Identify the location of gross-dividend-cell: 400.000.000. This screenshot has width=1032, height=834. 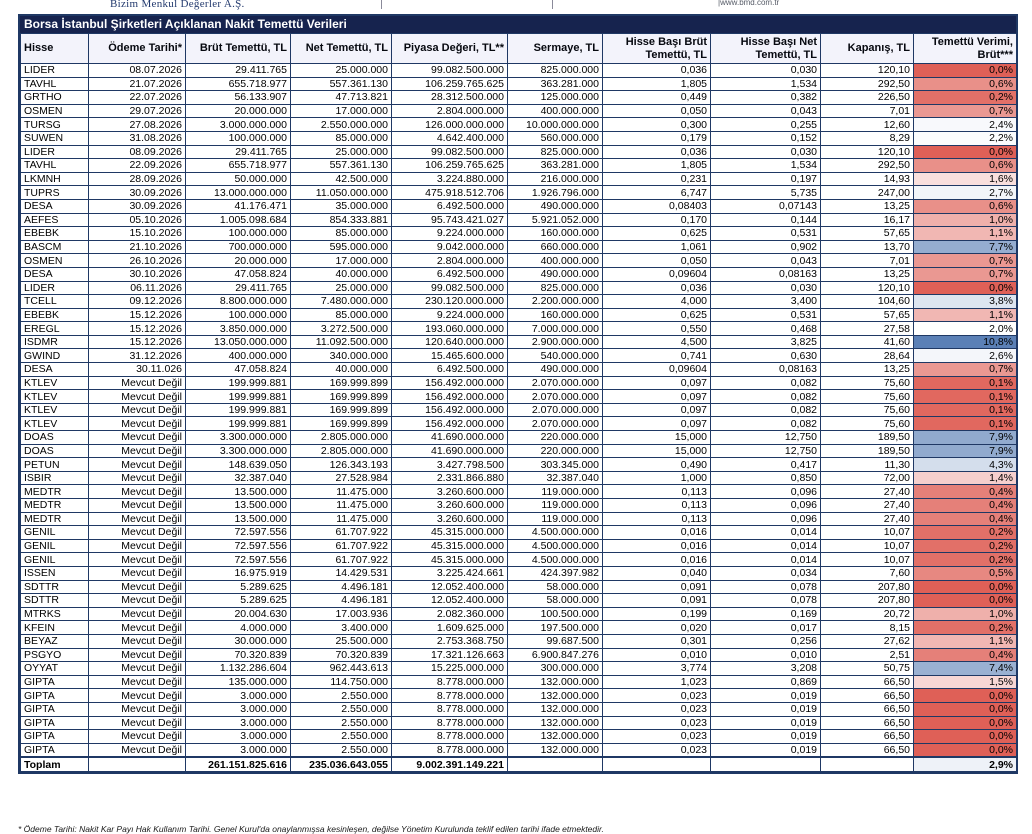
(238, 356).